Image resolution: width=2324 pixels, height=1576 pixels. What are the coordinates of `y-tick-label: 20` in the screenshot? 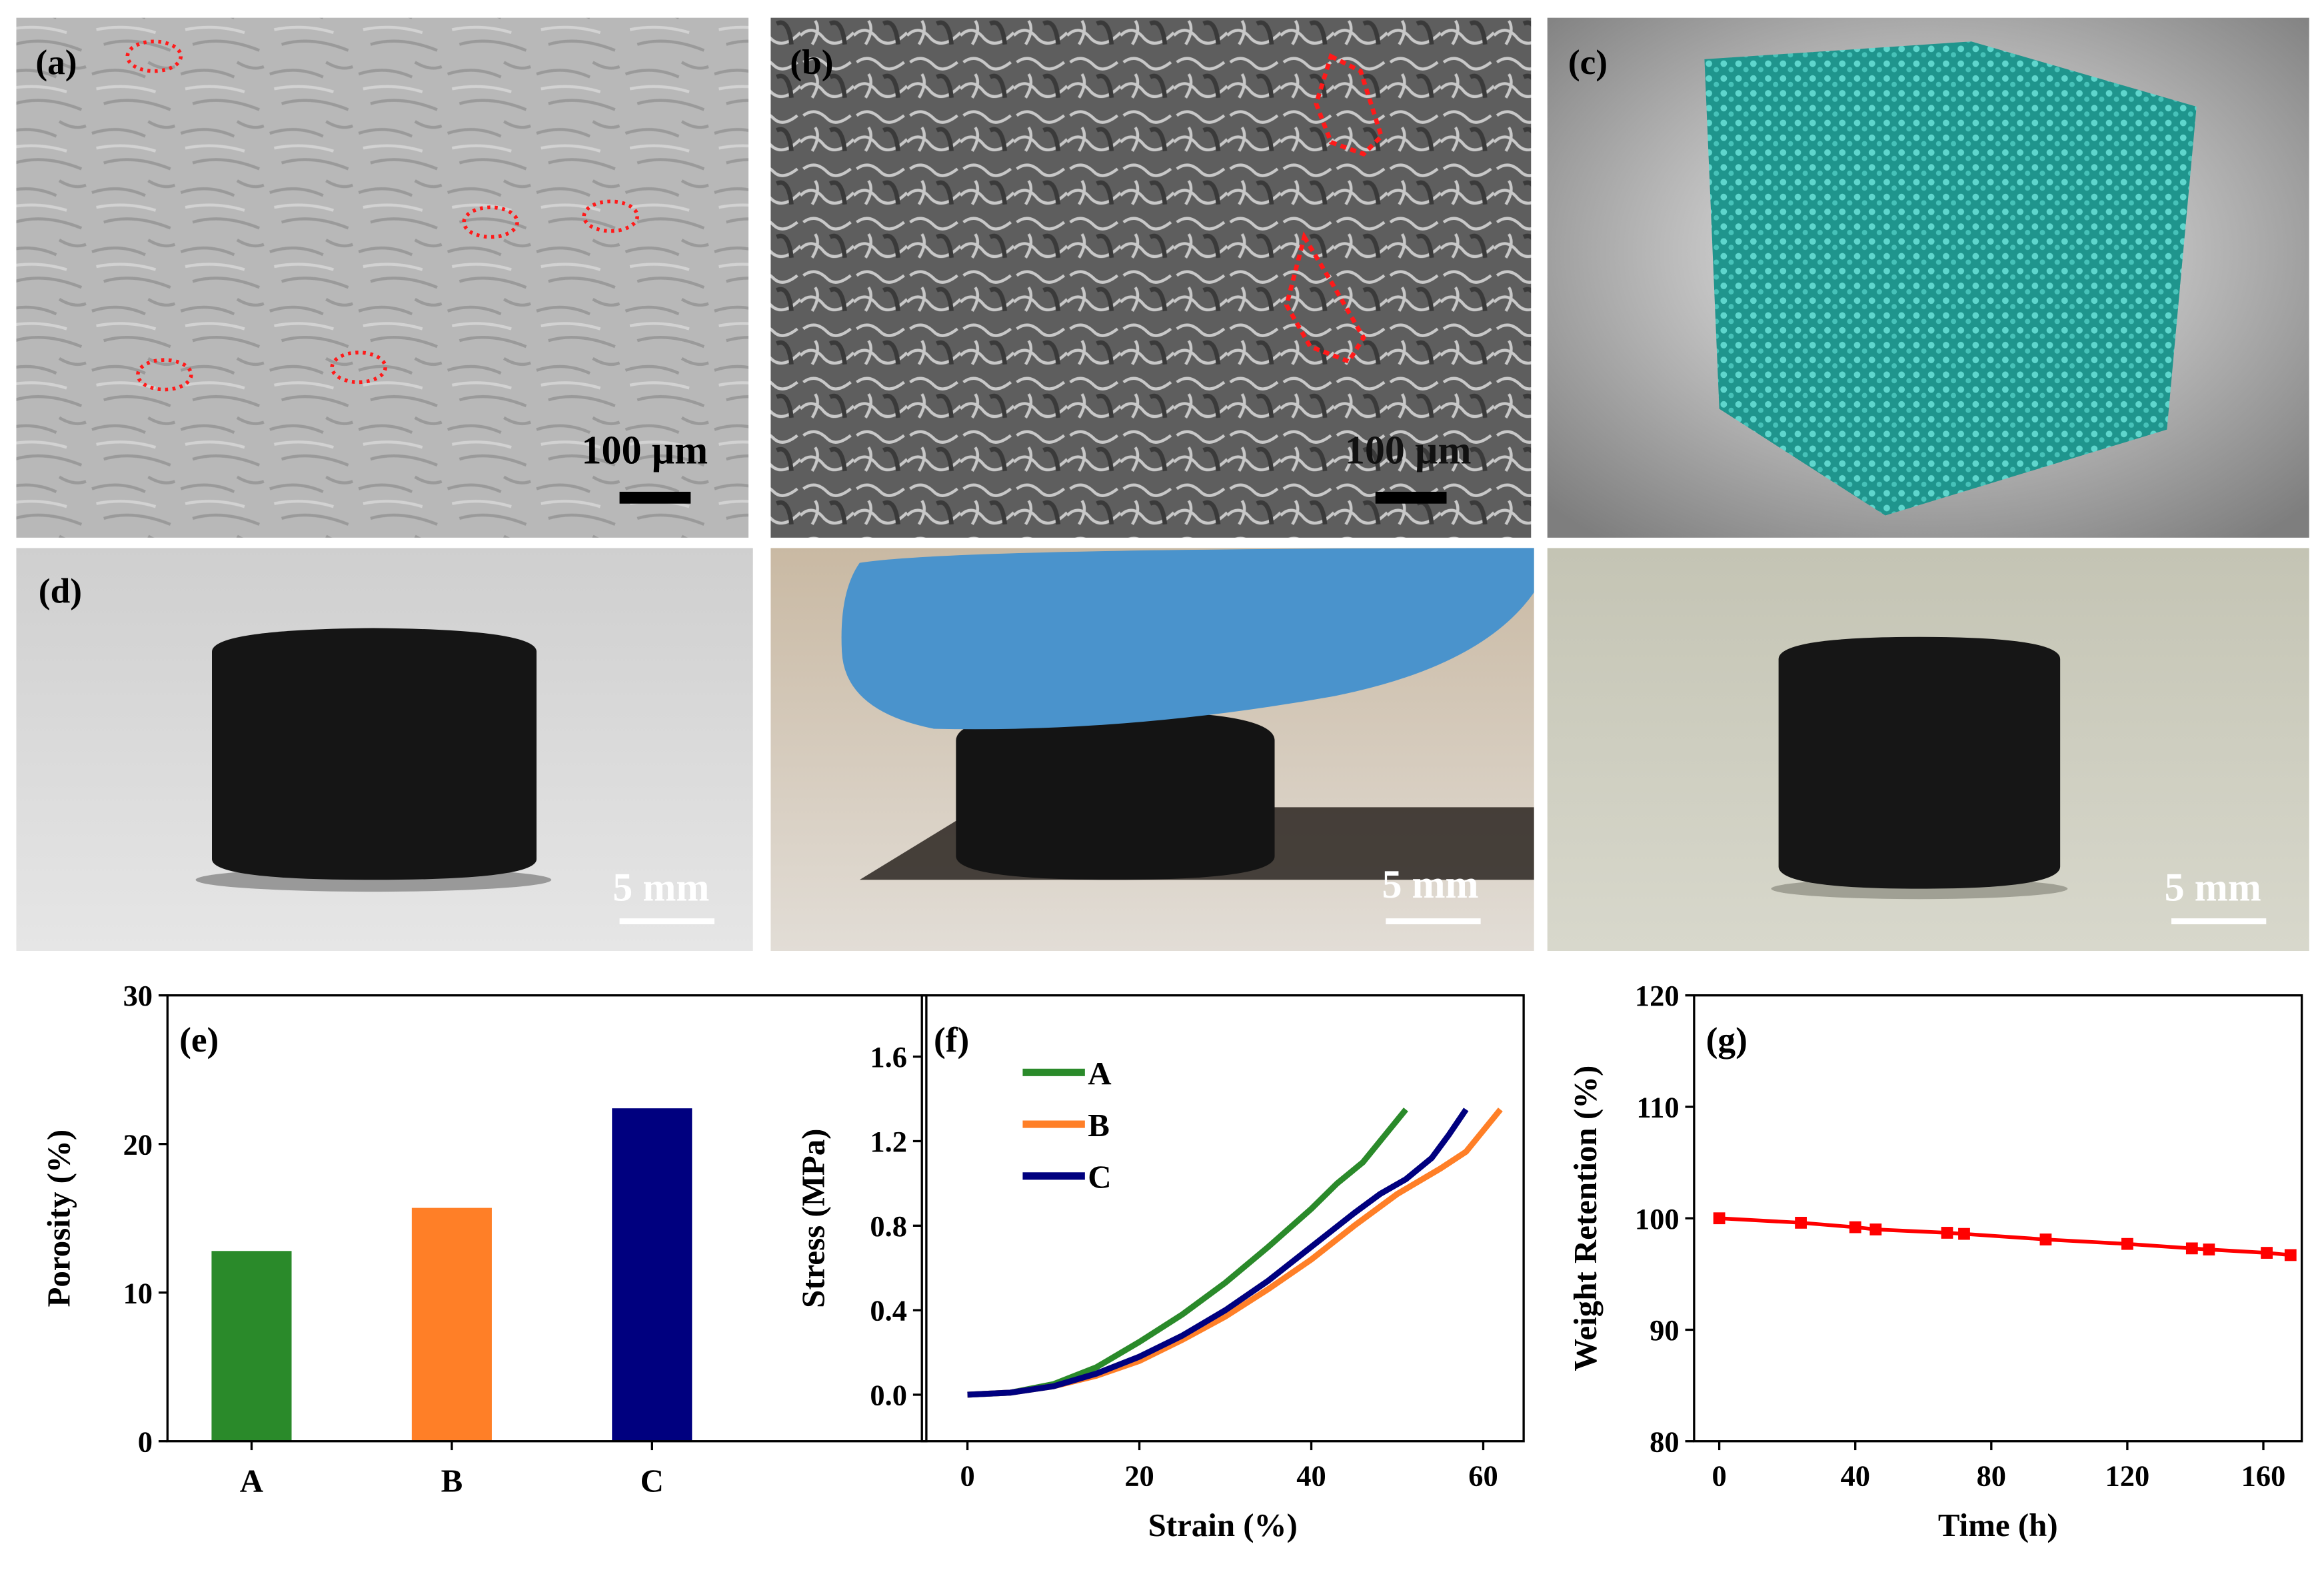 It's located at (138, 1144).